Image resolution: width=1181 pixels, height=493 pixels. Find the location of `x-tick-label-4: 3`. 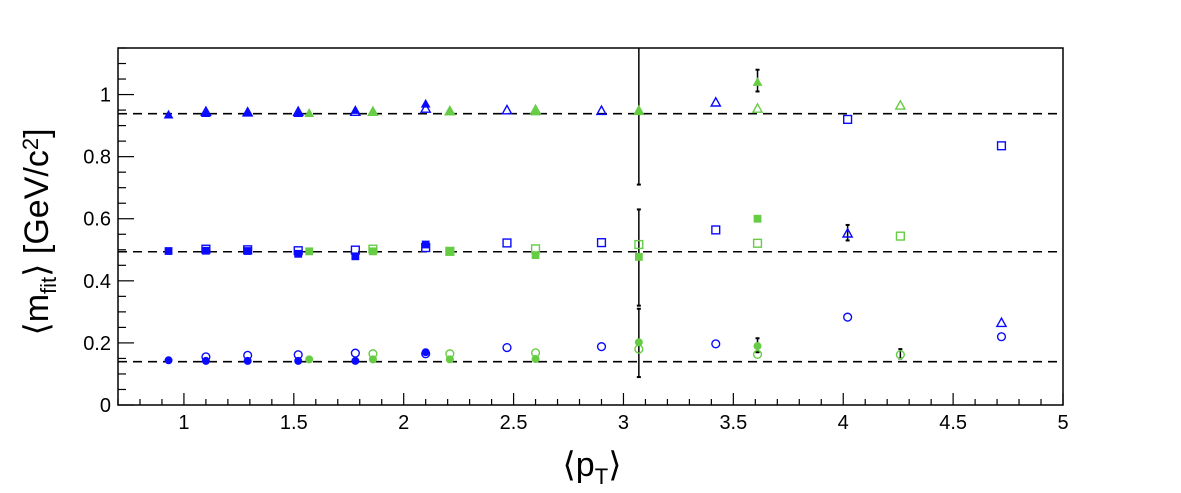

x-tick-label-4: 3 is located at coordinates (623, 423).